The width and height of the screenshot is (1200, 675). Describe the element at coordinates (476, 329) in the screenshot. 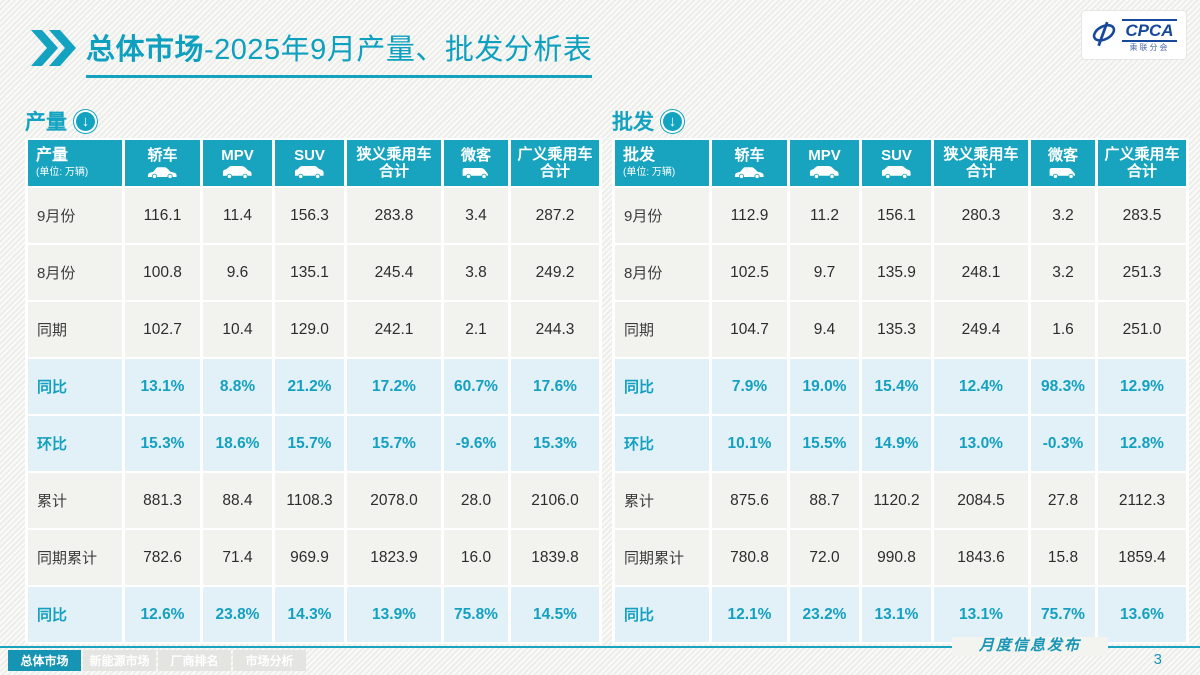

I see `table-cell: 2.1` at that location.